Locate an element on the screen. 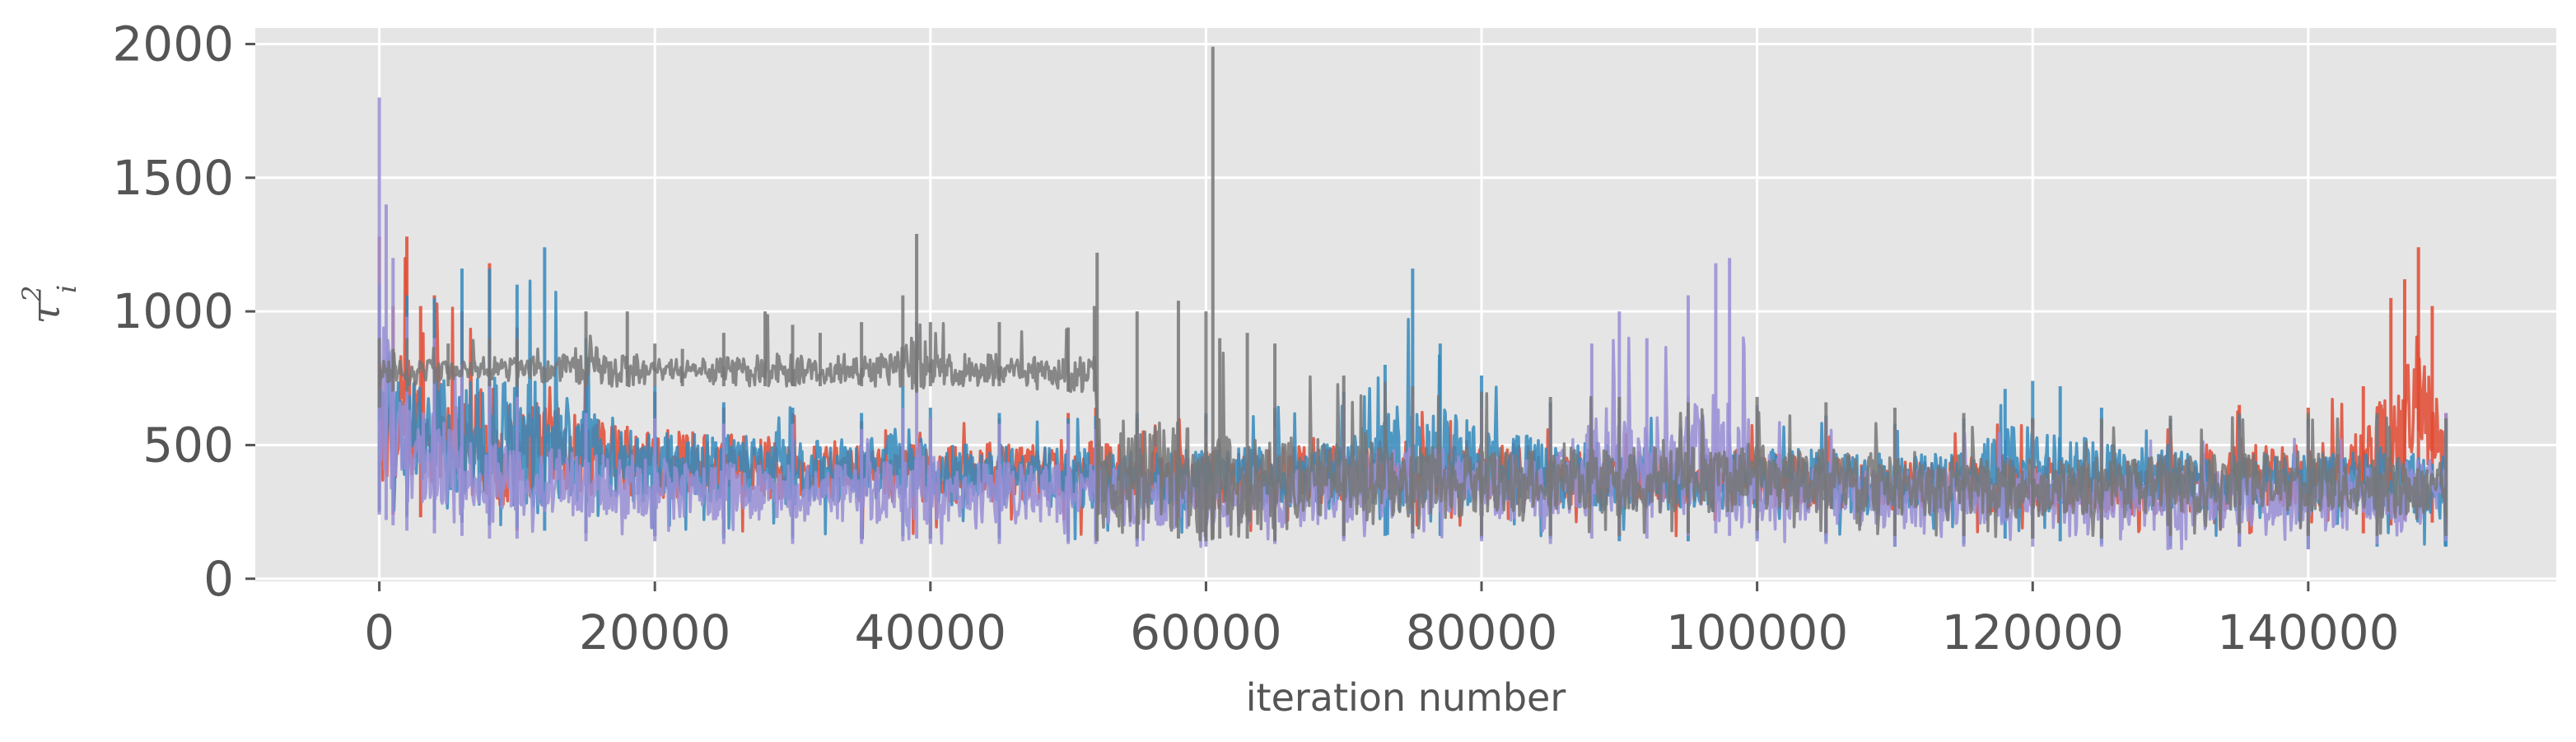 The image size is (2576, 742). svg-text: τ2 is located at coordinates (42, 305).